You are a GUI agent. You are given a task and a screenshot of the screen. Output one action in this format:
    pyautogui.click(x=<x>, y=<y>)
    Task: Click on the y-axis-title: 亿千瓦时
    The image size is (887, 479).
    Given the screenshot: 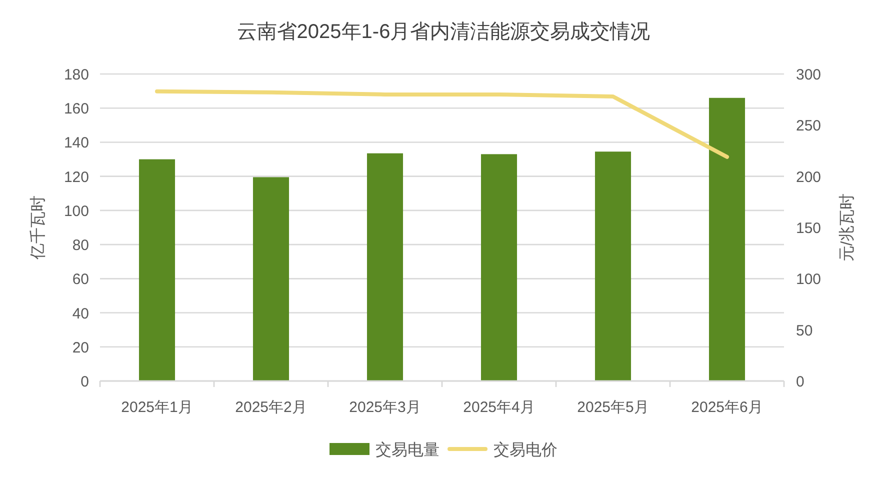 What is the action you would take?
    pyautogui.click(x=38, y=228)
    